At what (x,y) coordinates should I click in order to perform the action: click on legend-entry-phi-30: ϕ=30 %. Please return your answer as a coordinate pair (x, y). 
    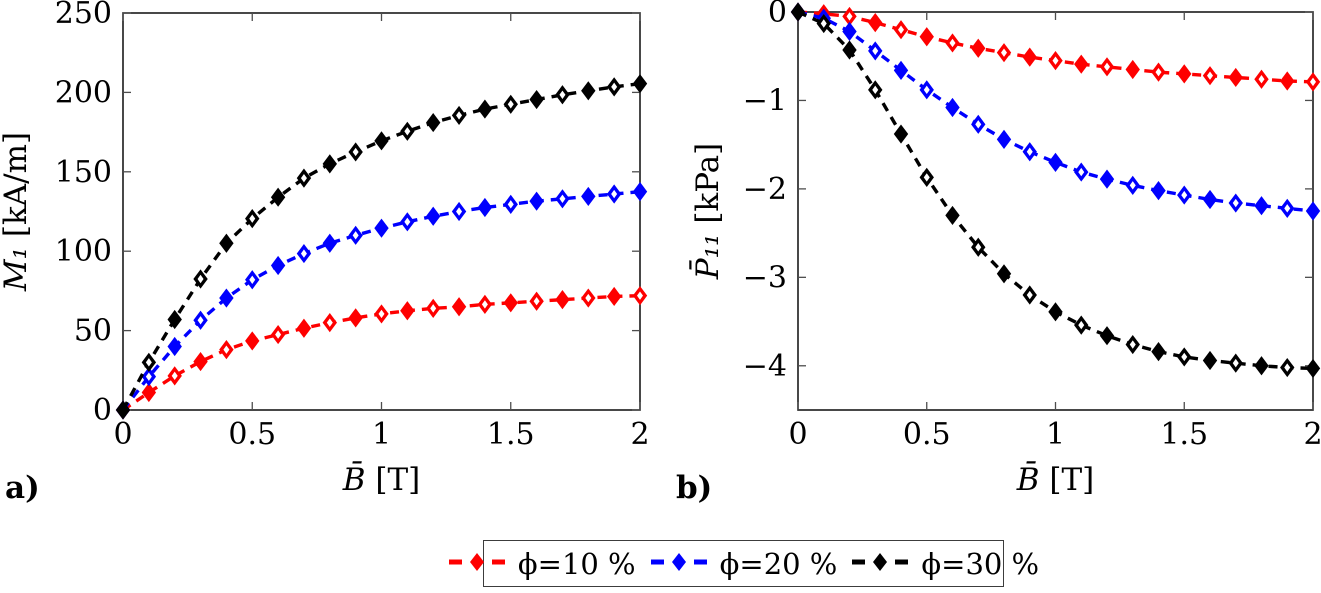
    Looking at the image, I should click on (945, 564).